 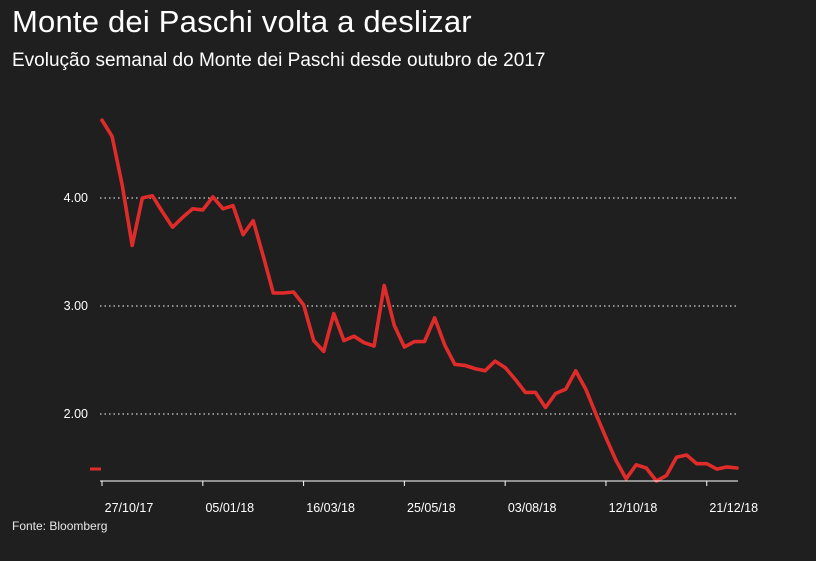 I want to click on y-axis-tick-labels: 2.00 3.00 4.00, so click(x=76, y=306).